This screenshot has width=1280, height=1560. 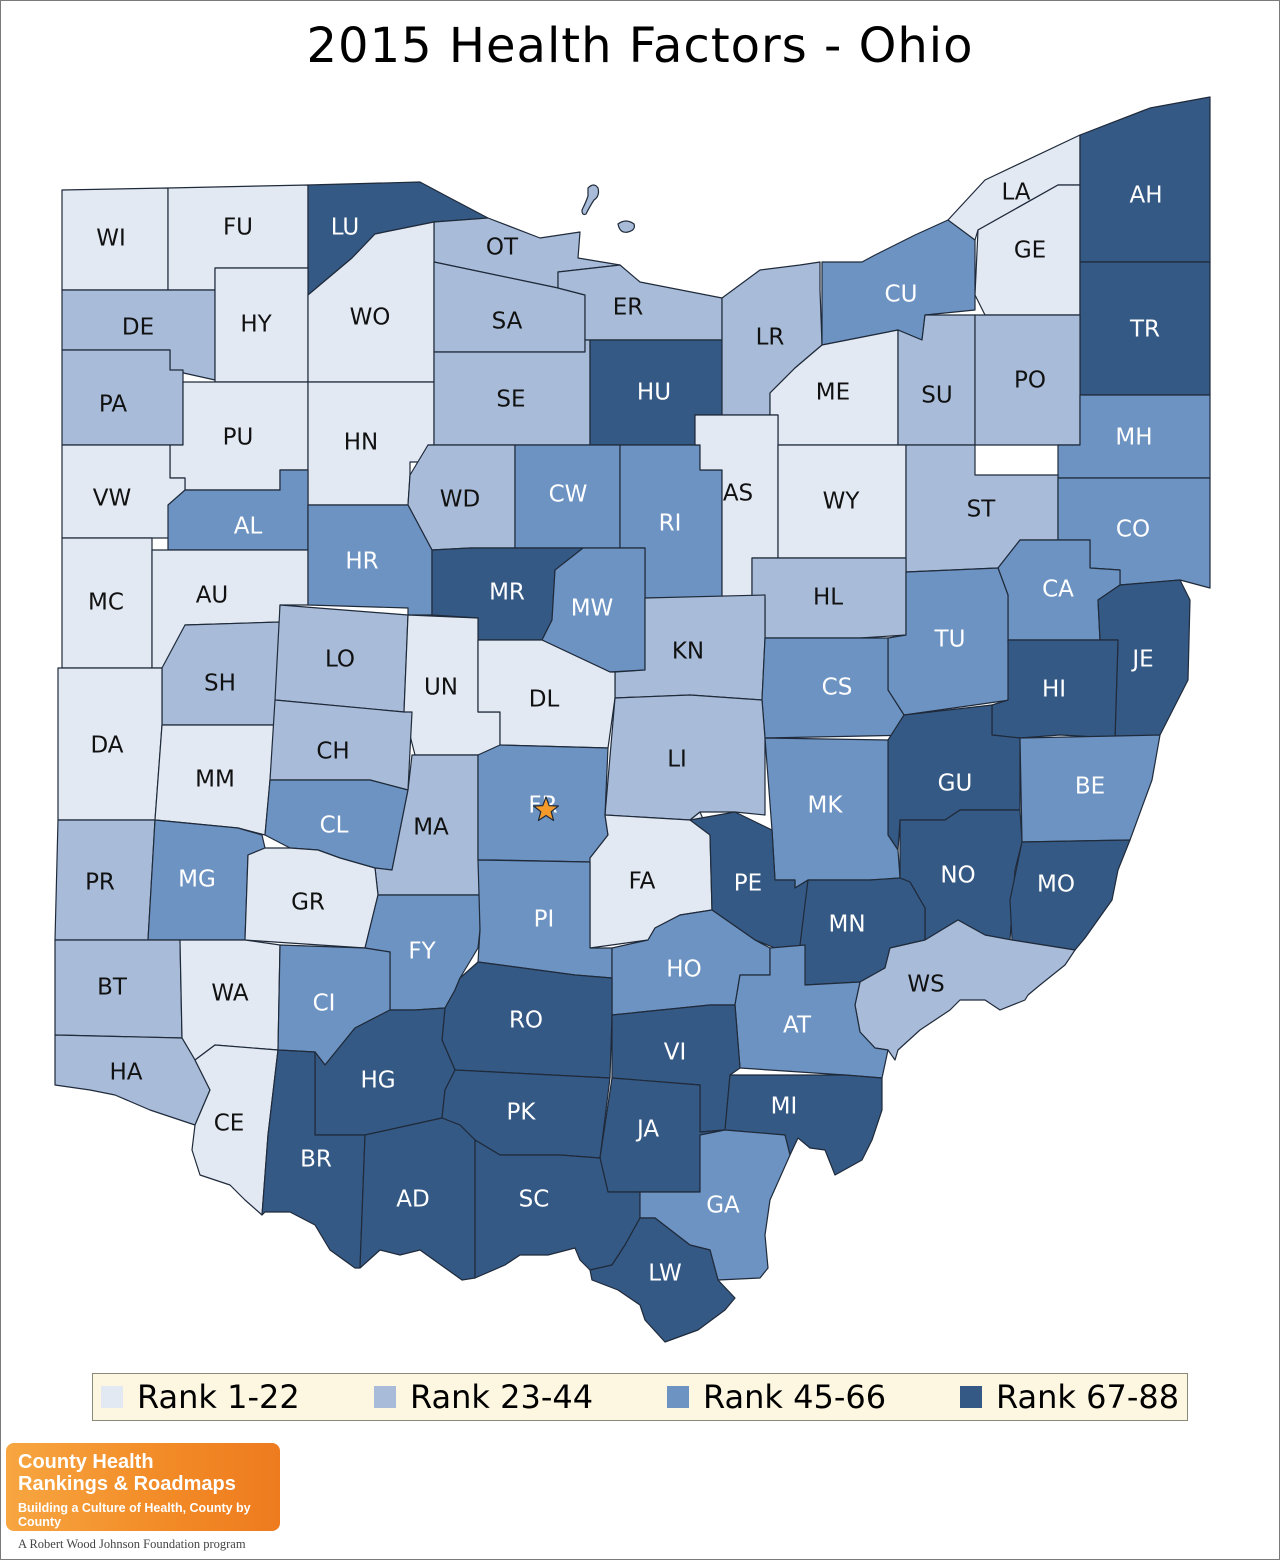 I want to click on county-mm: MM, so click(x=215, y=780).